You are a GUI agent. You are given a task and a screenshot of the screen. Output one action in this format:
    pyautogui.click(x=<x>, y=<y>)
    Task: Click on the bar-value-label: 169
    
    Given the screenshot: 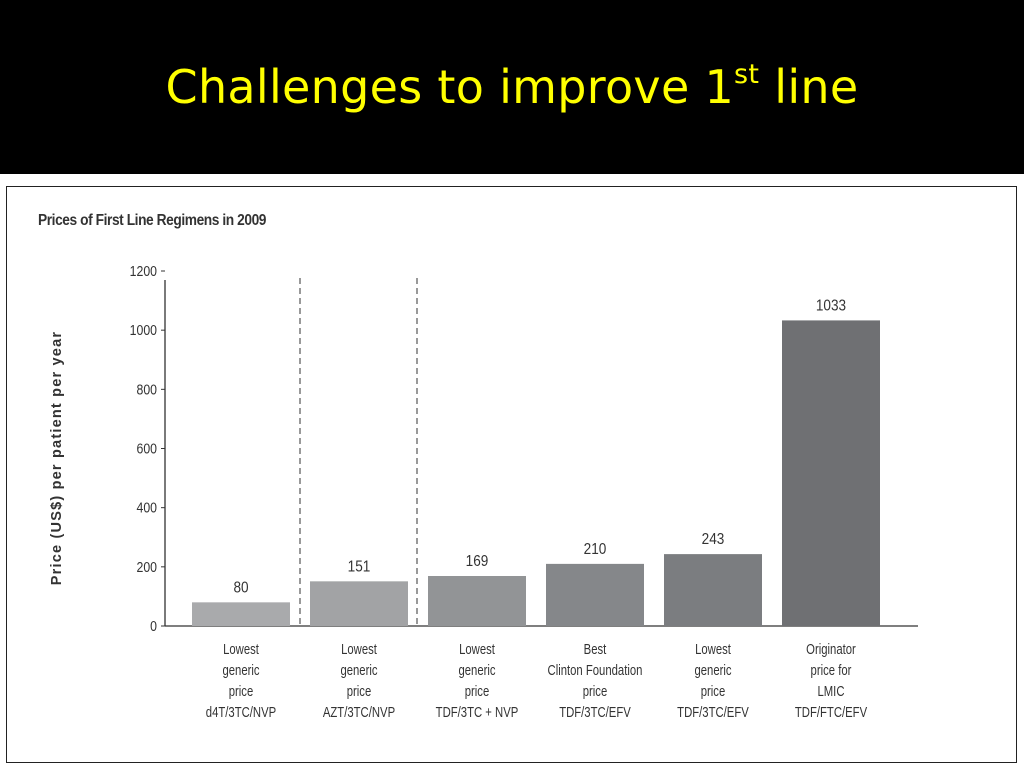 What is the action you would take?
    pyautogui.click(x=477, y=561)
    